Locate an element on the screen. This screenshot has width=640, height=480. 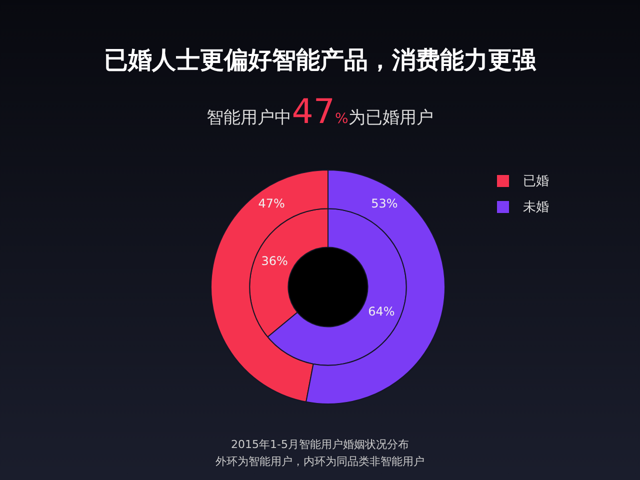
data-label: 36% is located at coordinates (274, 261).